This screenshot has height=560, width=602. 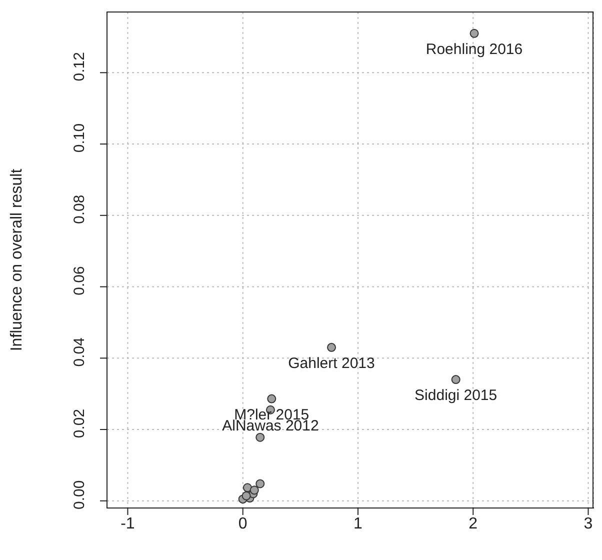 What do you see at coordinates (456, 395) in the screenshot?
I see `annotation: Siddigi 2015` at bounding box center [456, 395].